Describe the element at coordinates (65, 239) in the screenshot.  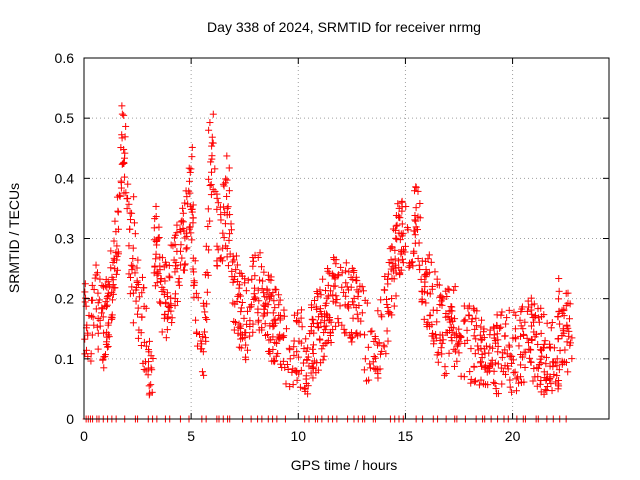
I see `y-tick-label: 0.3` at that location.